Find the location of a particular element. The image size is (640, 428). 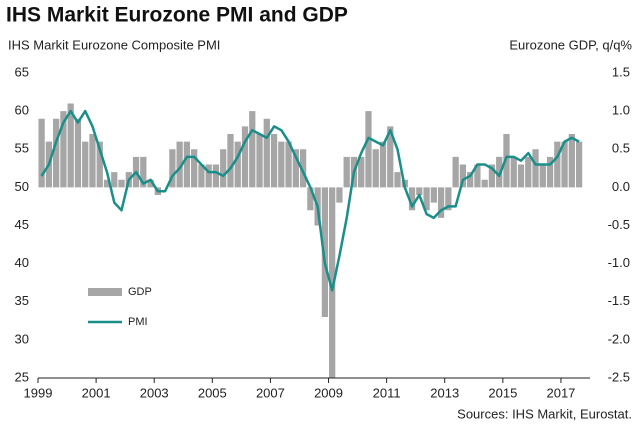

x-tick-label: 1999 is located at coordinates (38, 392).